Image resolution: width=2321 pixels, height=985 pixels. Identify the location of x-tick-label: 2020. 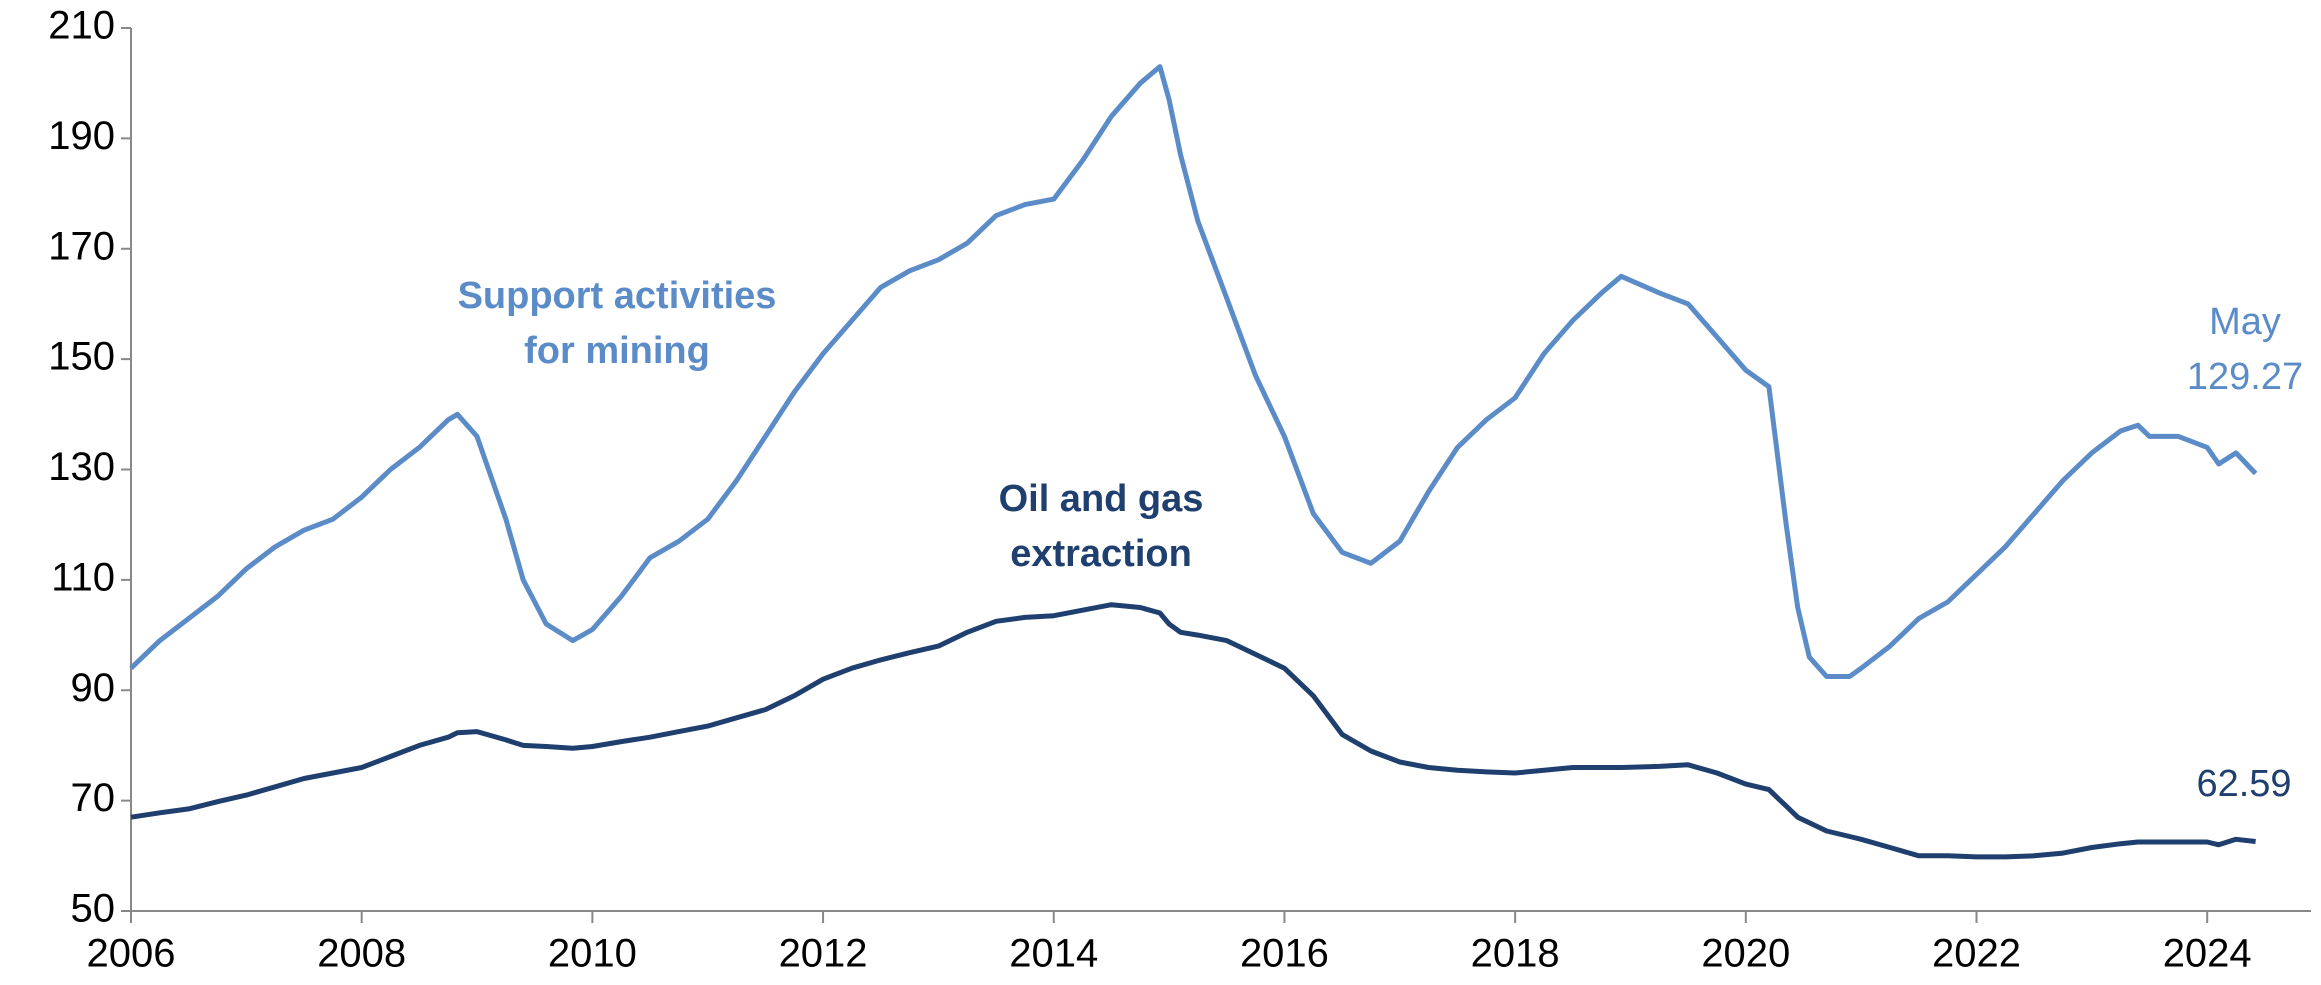
(1745, 954).